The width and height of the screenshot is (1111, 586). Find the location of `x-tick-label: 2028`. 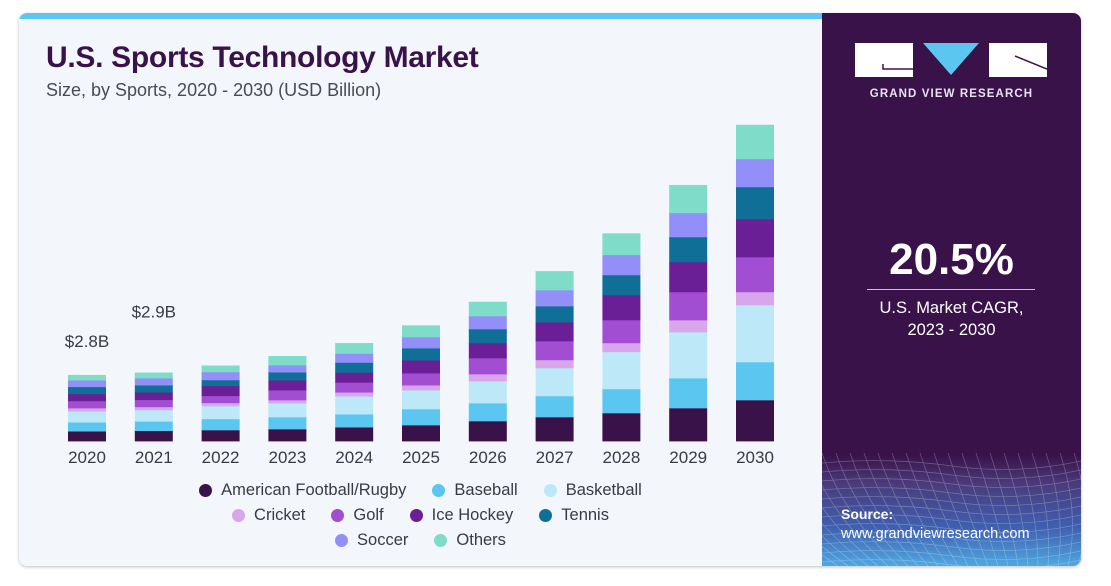

x-tick-label: 2028 is located at coordinates (621, 457).